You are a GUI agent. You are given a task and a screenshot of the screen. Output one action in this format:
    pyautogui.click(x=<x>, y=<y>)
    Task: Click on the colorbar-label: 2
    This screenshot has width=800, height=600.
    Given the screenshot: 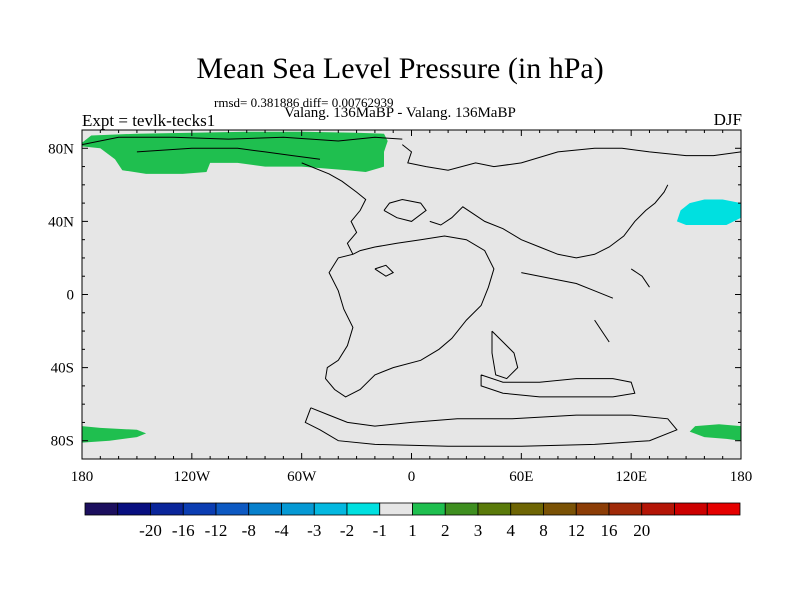 What is the action you would take?
    pyautogui.click(x=445, y=530)
    